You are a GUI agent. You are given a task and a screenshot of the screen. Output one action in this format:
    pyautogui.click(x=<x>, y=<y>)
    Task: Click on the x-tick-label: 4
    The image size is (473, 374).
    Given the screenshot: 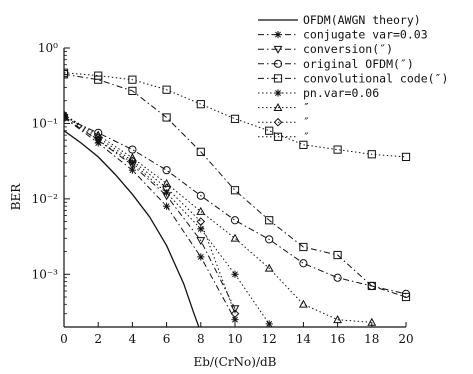 What is the action you would take?
    pyautogui.click(x=133, y=339)
    